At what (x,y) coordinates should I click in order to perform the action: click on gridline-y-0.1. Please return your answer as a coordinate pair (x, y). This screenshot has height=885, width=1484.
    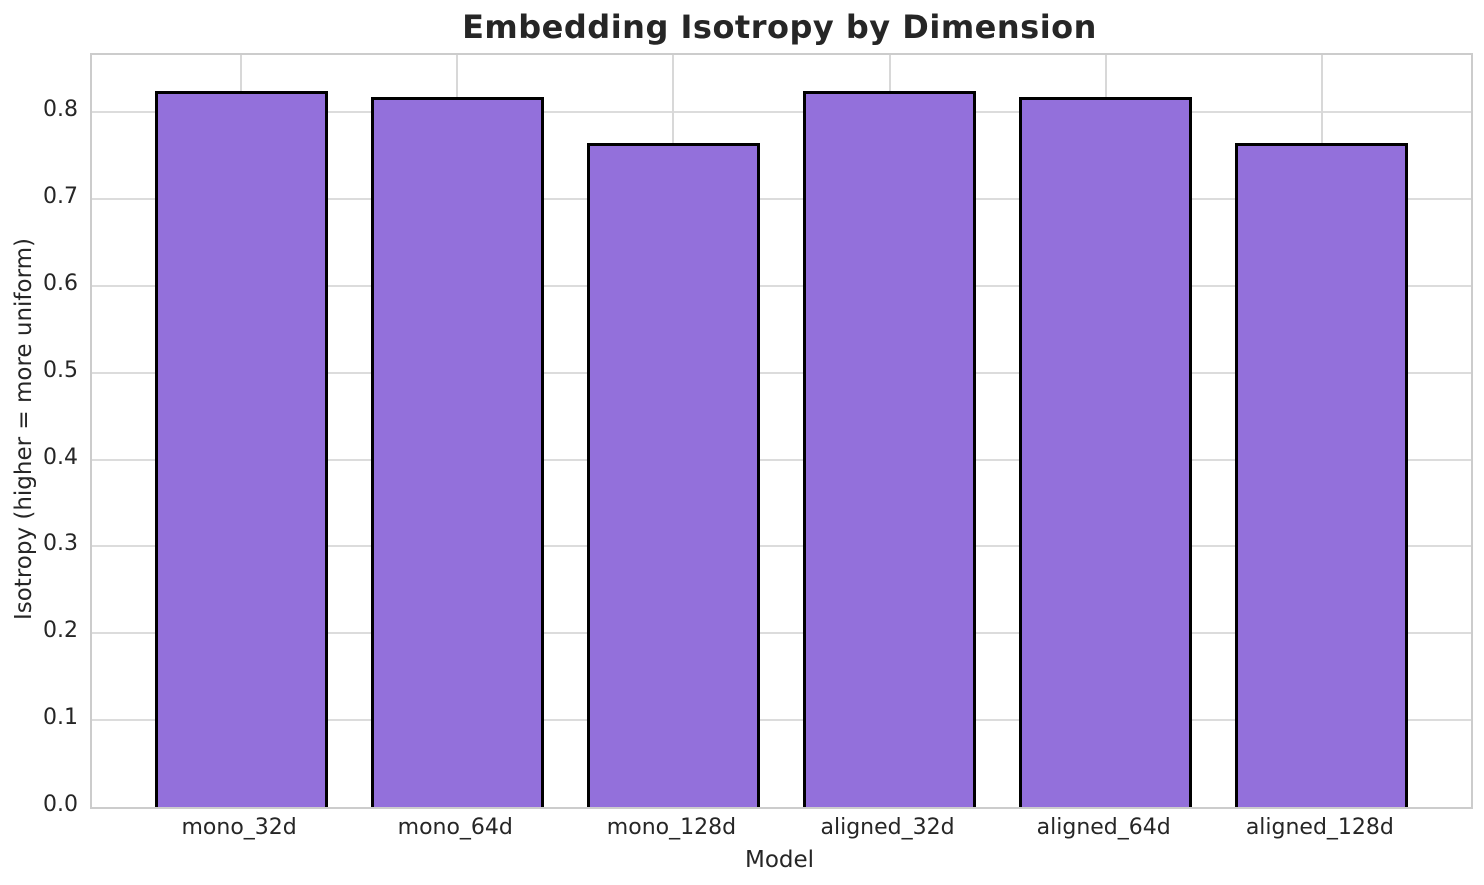
    Looking at the image, I should click on (781, 720).